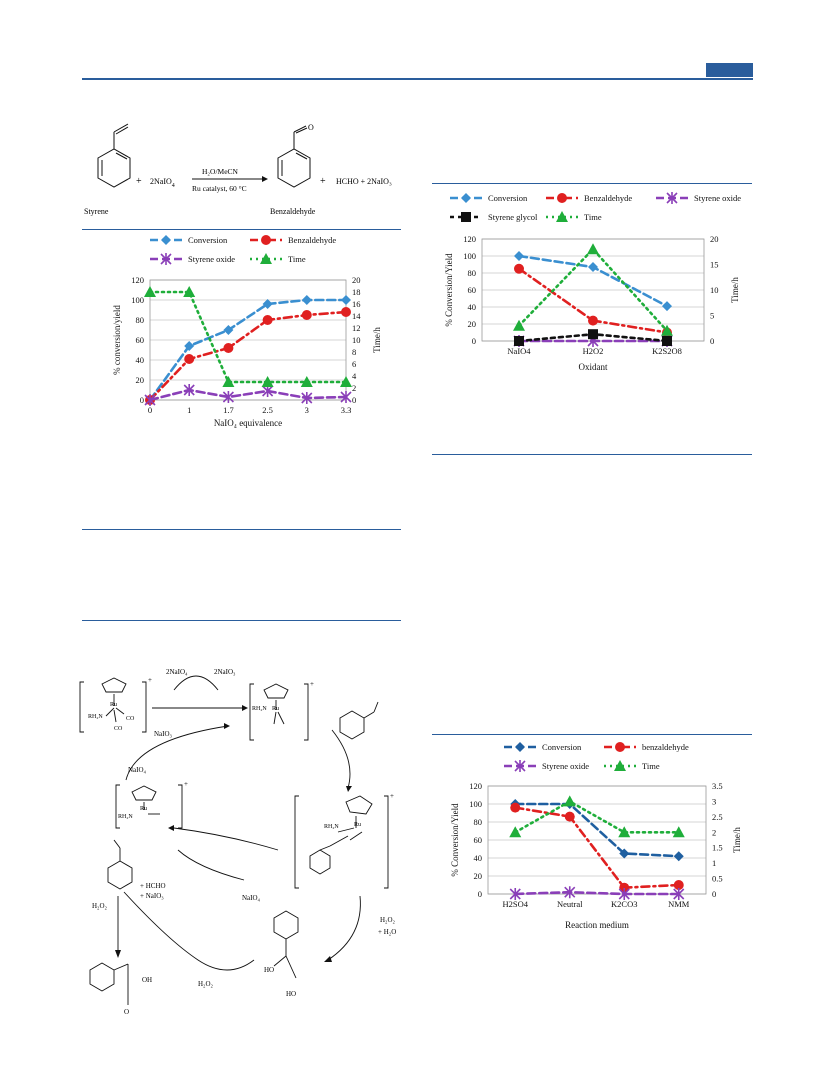 Image resolution: width=833 pixels, height=1091 pixels. What do you see at coordinates (140, 340) in the screenshot?
I see `y-tick-label: 60` at bounding box center [140, 340].